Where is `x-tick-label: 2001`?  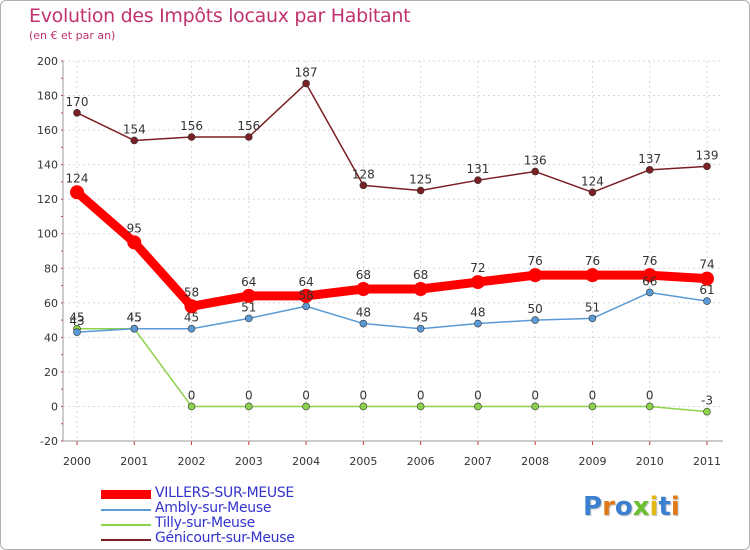
x-tick-label: 2001 is located at coordinates (134, 461).